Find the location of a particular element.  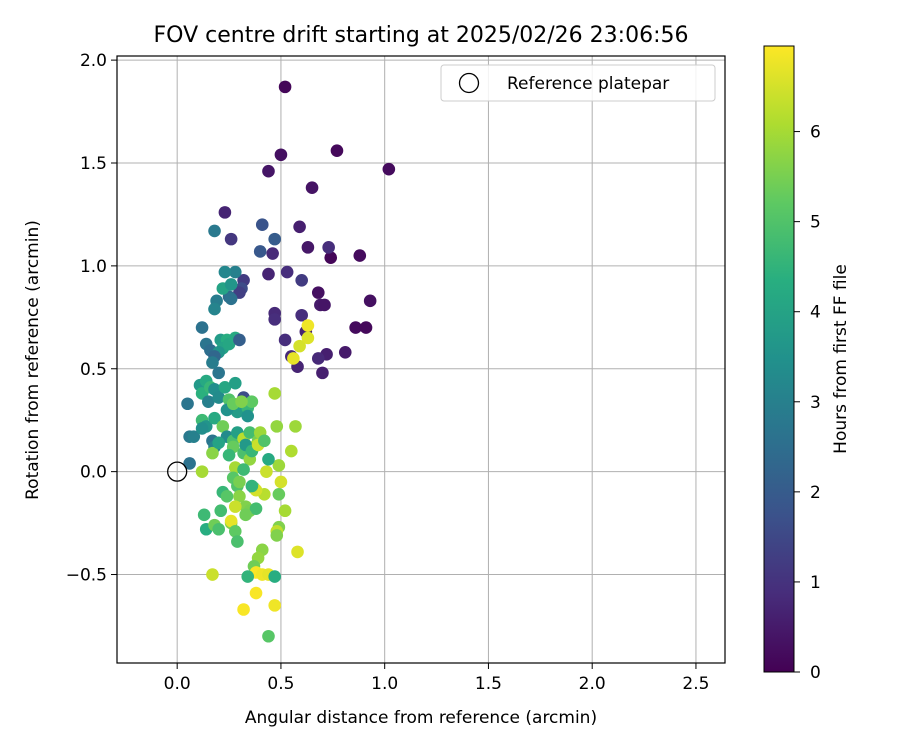

x-tick-label: 2.0 is located at coordinates (592, 684).